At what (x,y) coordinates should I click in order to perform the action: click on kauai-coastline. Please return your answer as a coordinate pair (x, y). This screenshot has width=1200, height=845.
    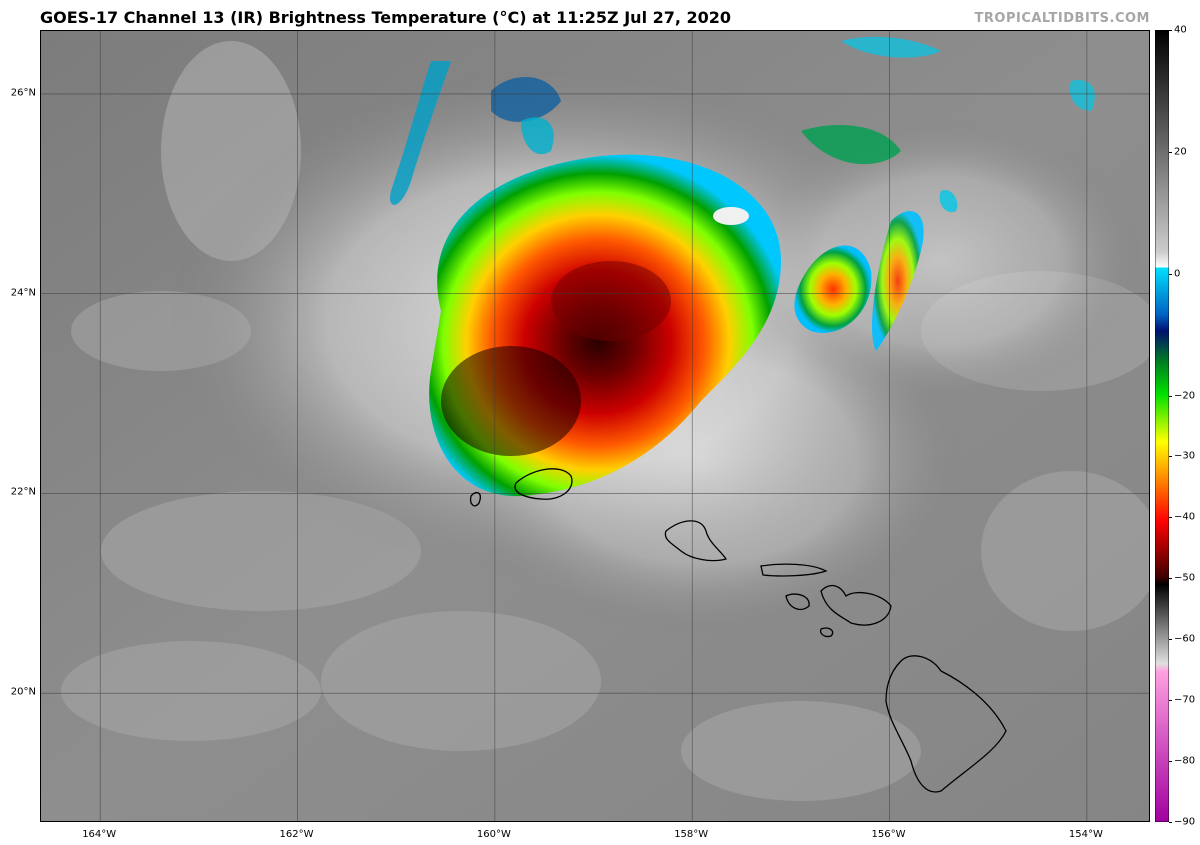
    Looking at the image, I should click on (543, 484).